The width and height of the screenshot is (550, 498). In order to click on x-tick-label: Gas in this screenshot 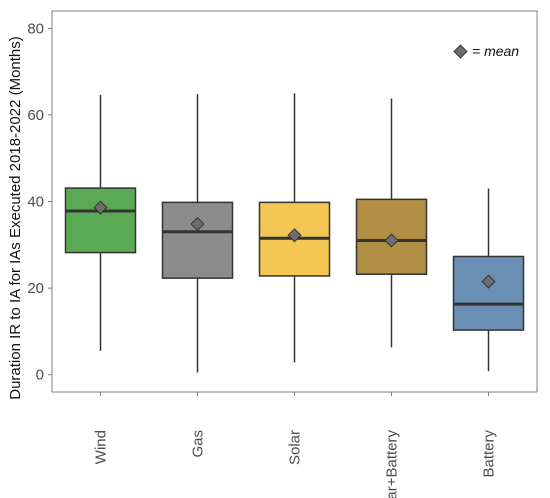, I will do `click(198, 444)`.